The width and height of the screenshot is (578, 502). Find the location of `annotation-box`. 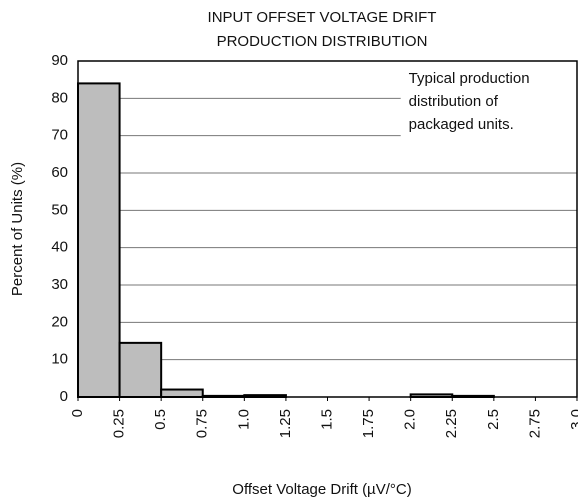

annotation-box is located at coordinates (488, 103).